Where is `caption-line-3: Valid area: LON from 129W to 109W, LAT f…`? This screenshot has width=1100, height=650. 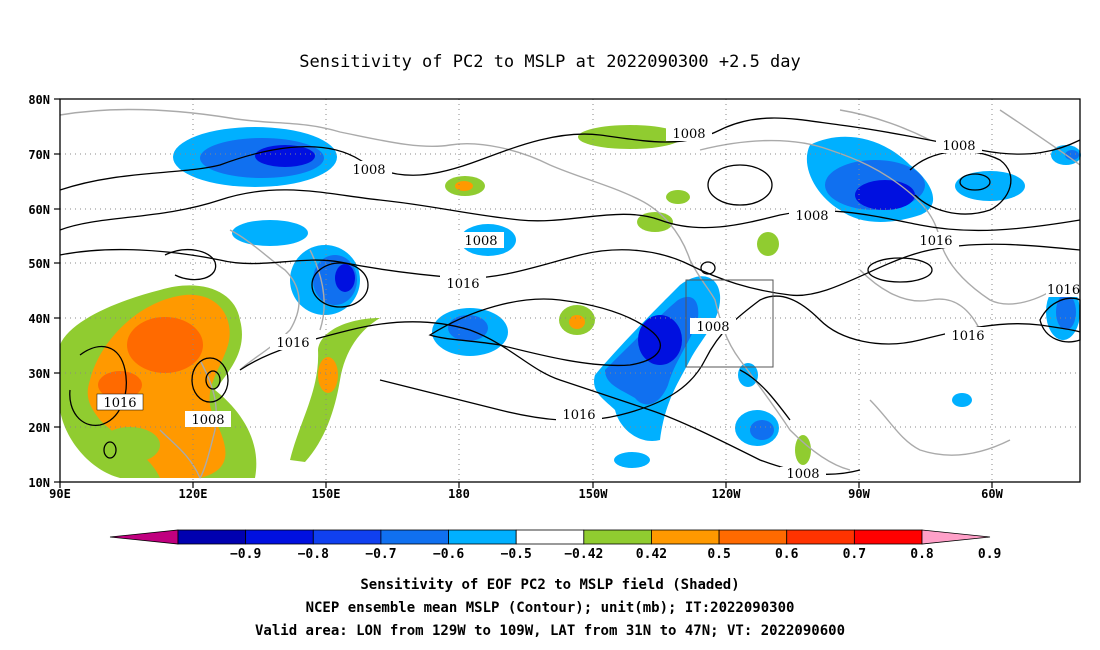
caption-line-3: Valid area: LON from 129W to 109W, LAT f… is located at coordinates (550, 631).